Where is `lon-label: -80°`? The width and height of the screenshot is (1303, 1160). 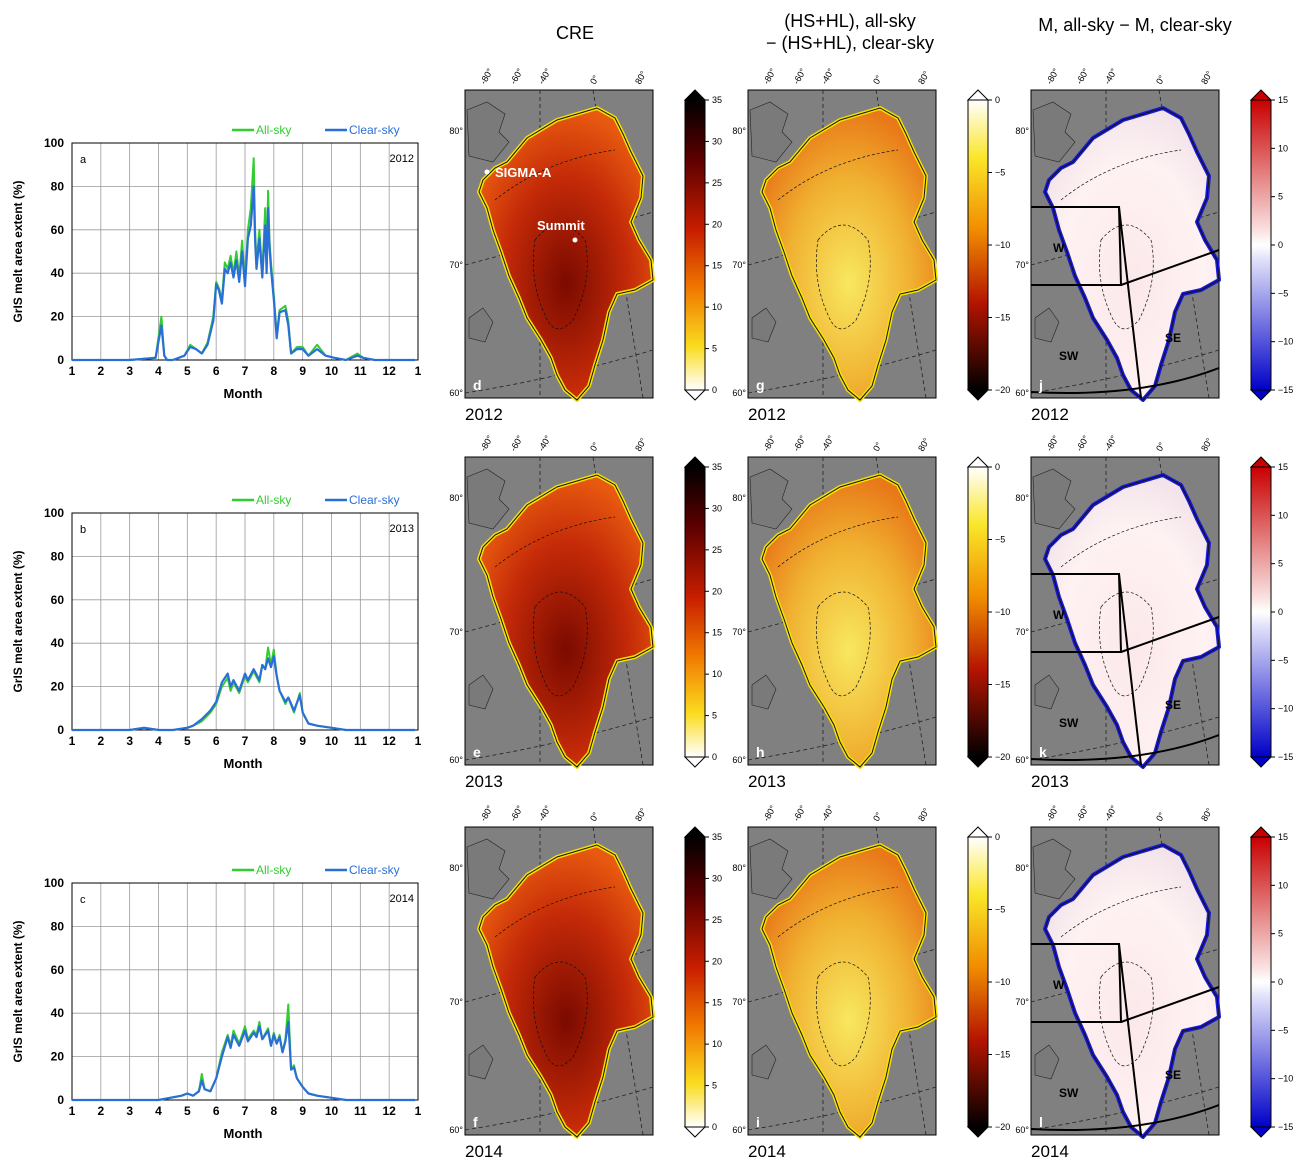
lon-label: -80° is located at coordinates (1052, 443).